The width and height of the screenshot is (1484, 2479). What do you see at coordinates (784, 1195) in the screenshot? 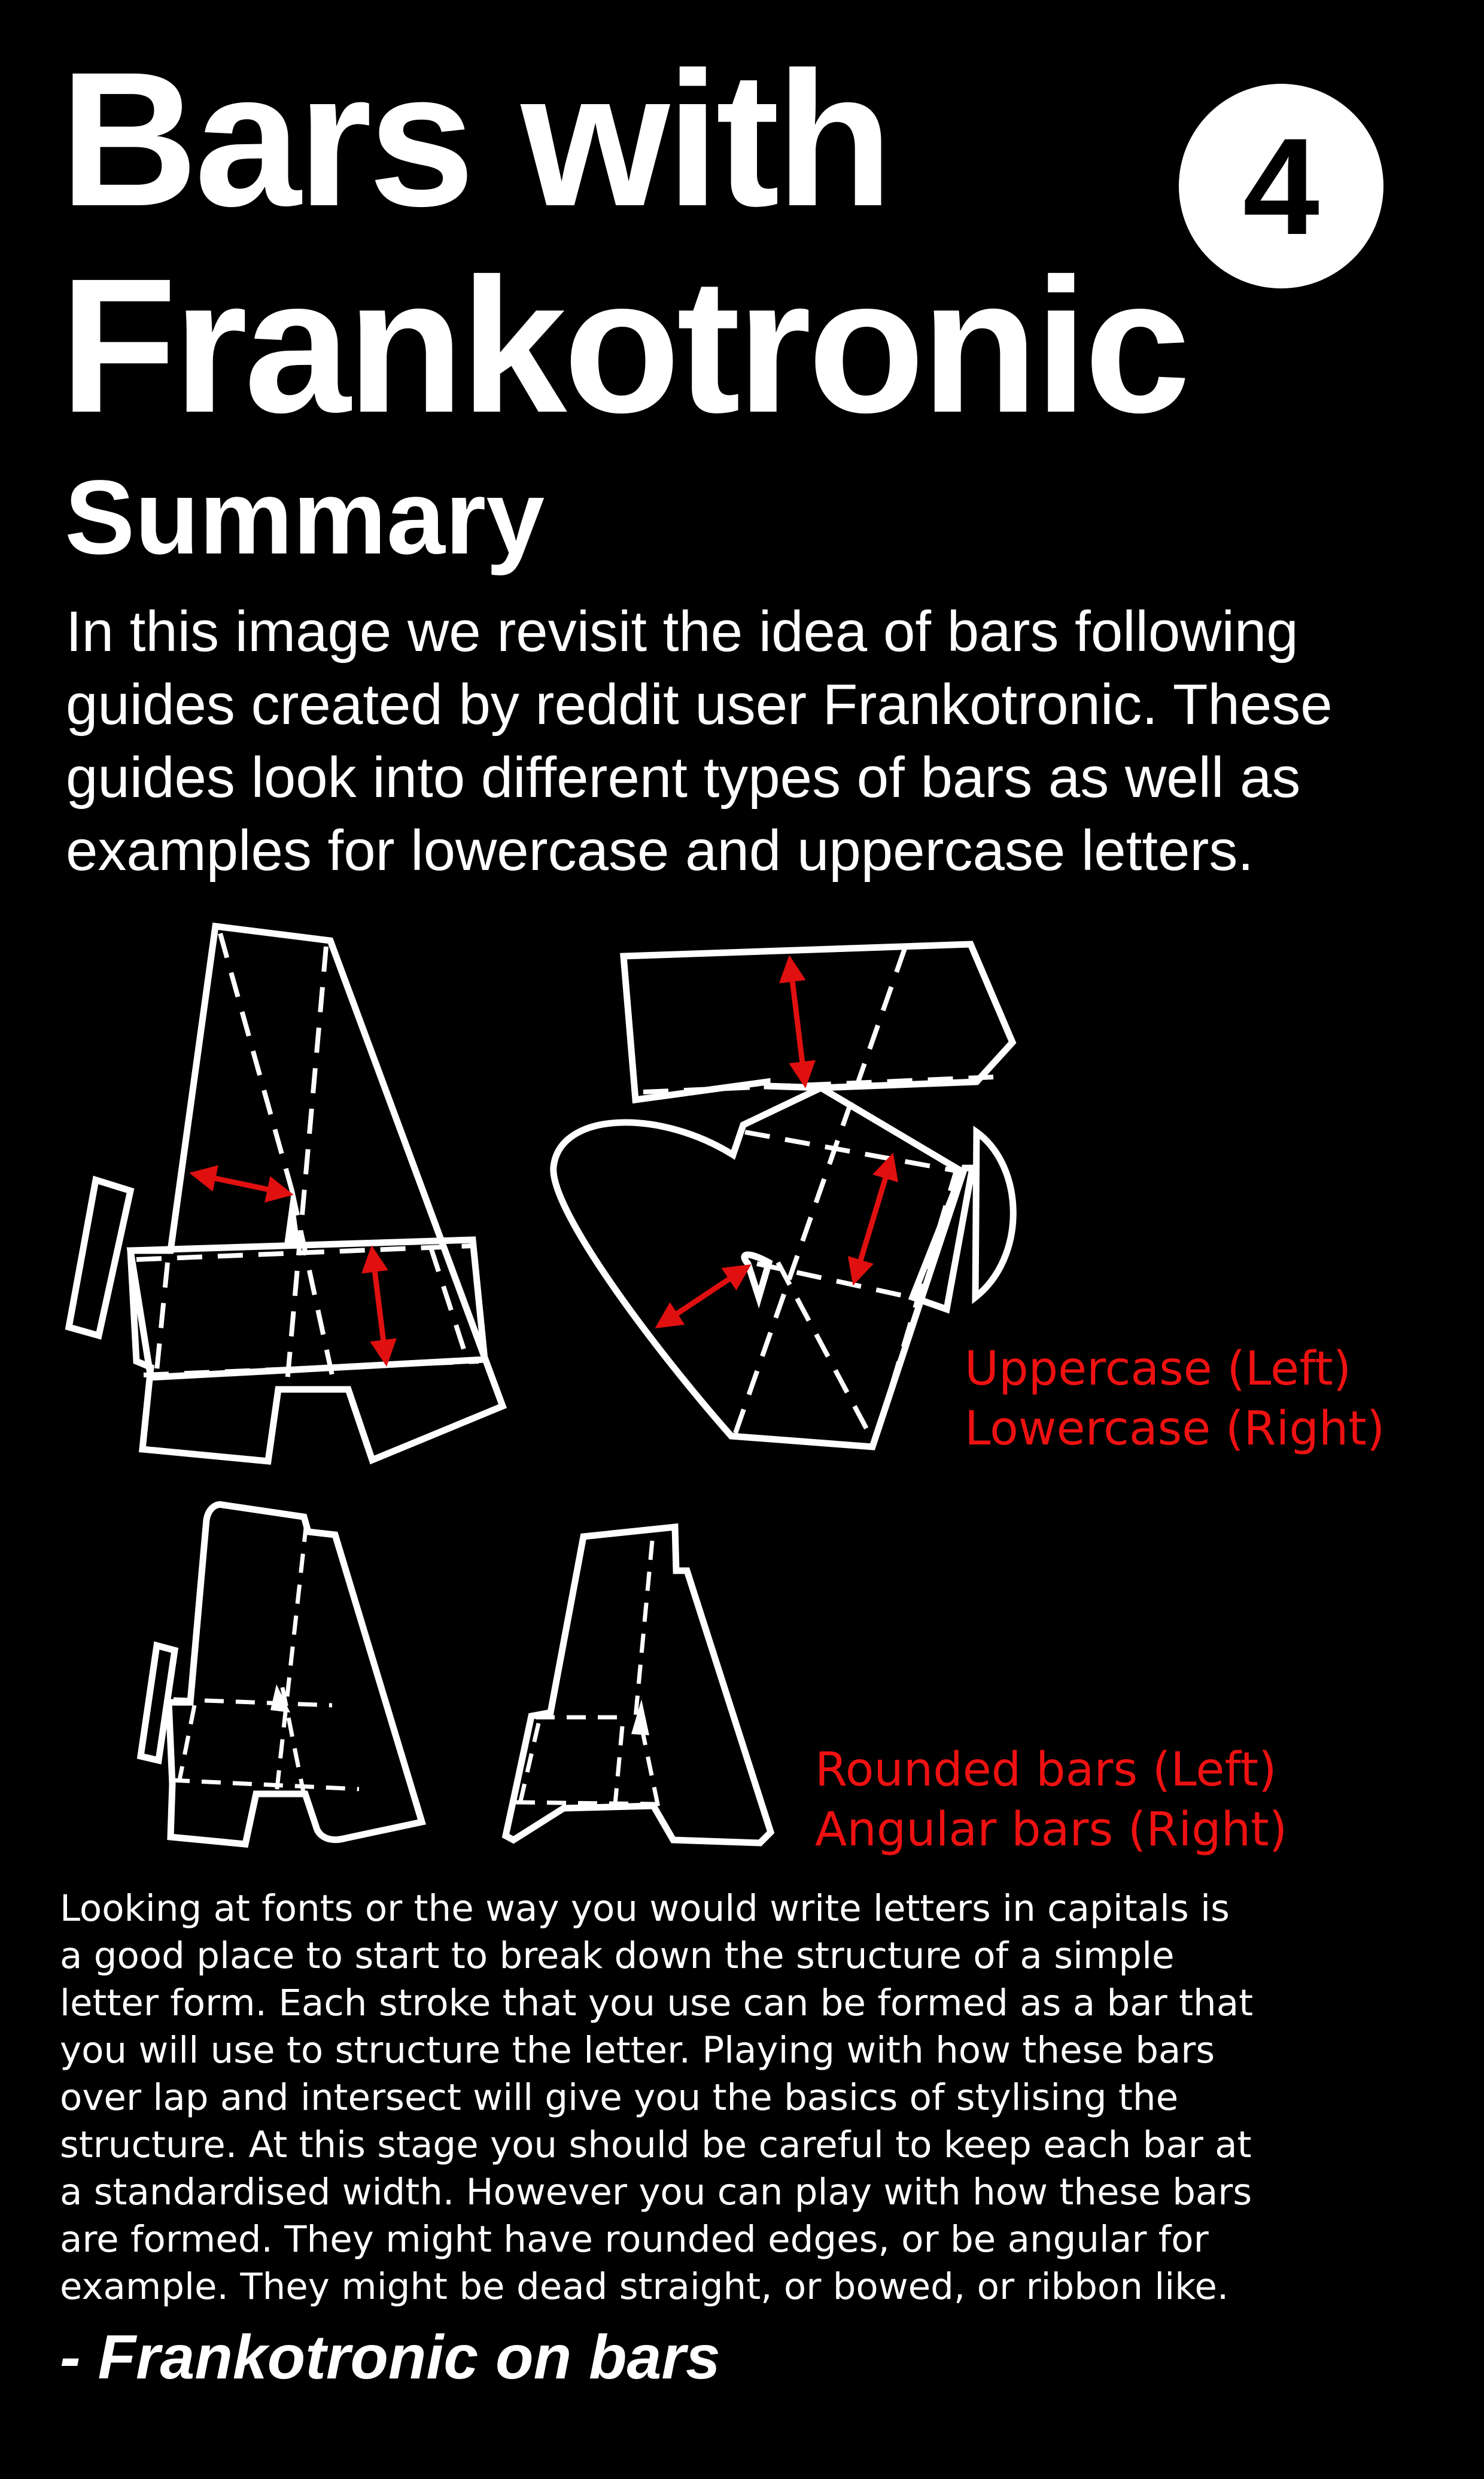
I see `lowercase-a-bars-diagram` at bounding box center [784, 1195].